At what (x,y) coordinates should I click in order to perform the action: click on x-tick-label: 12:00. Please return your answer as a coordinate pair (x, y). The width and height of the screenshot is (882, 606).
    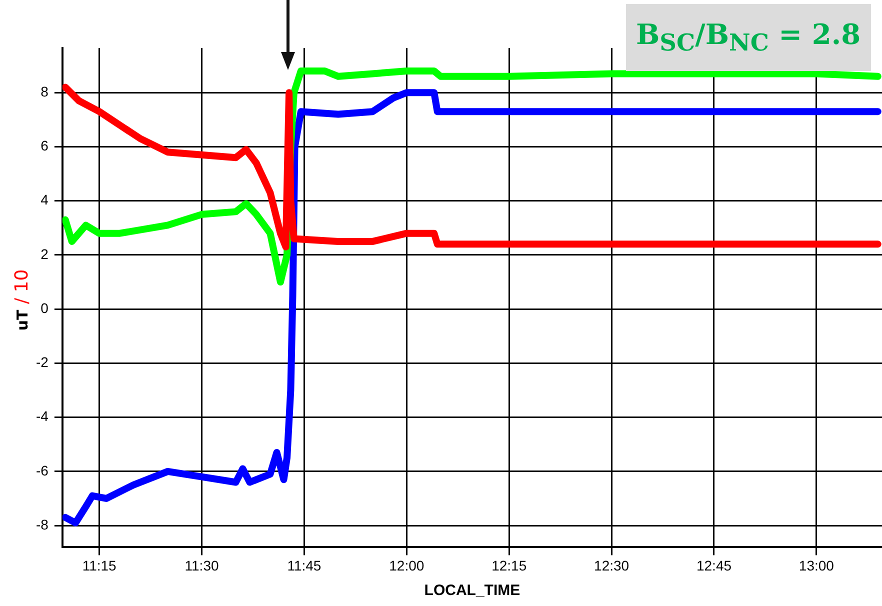
    Looking at the image, I should click on (406, 565).